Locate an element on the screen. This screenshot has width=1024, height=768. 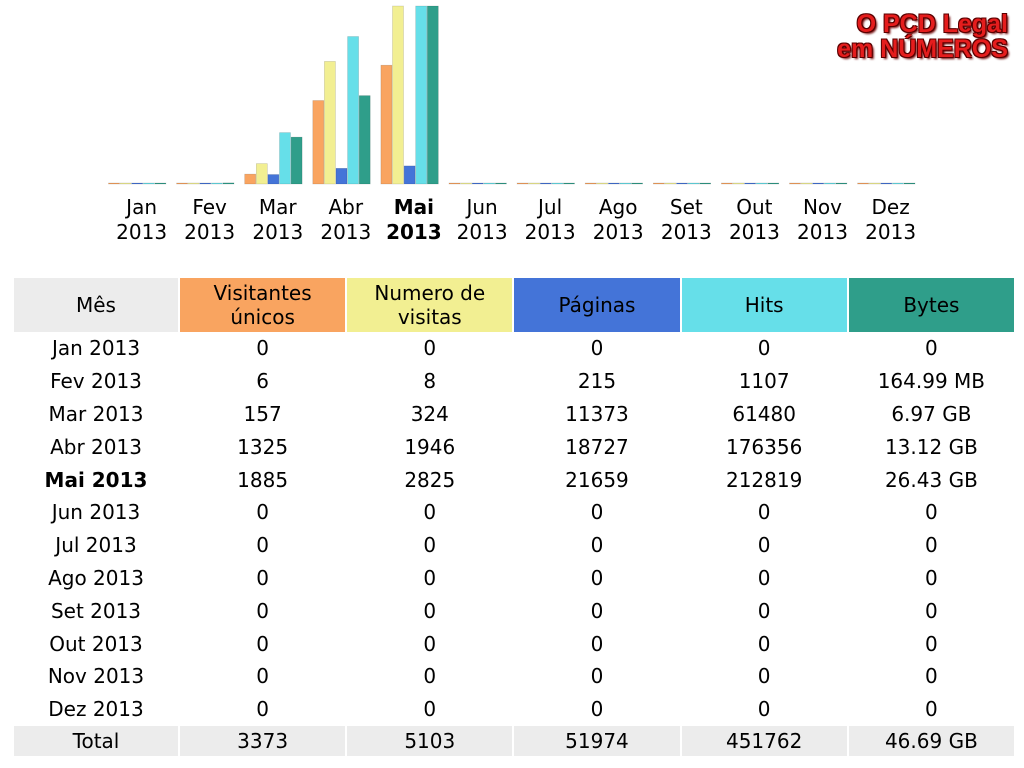
cell-month: Nov 2013 is located at coordinates (96, 676).